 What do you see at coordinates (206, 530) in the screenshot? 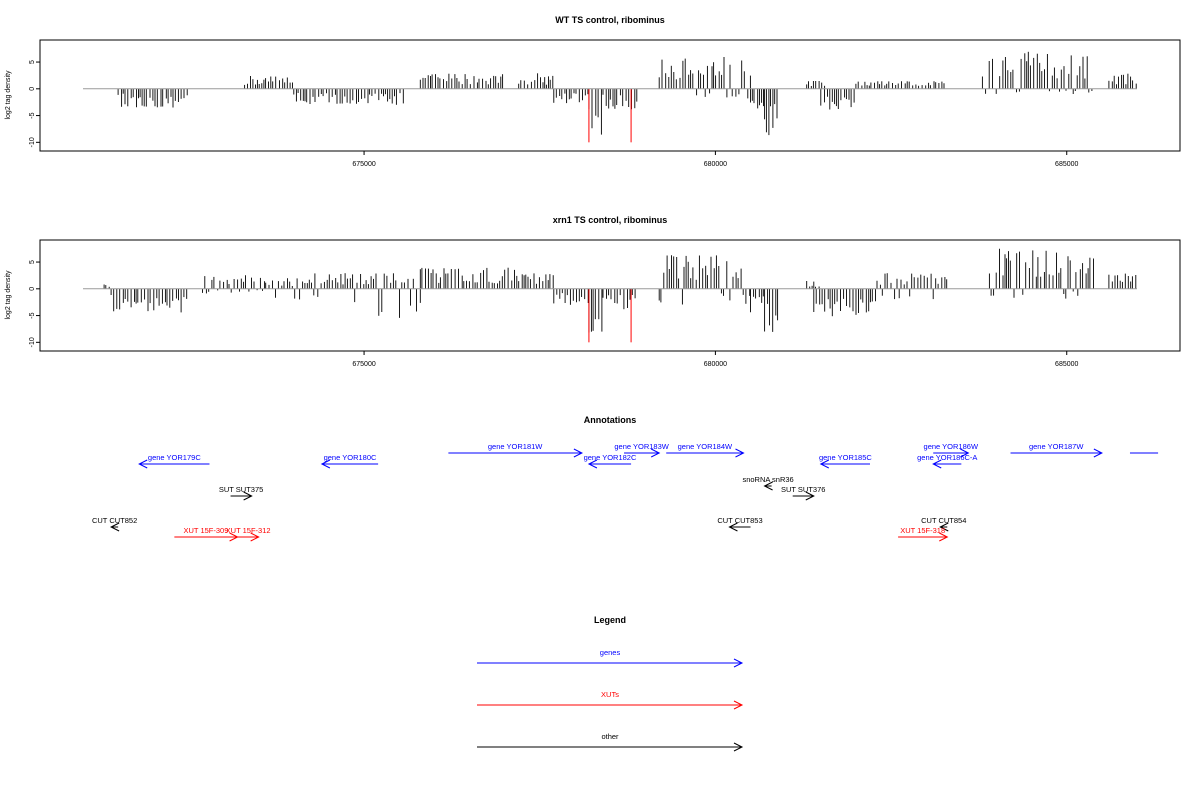
I see `feature-label: XUT 15F-309` at bounding box center [206, 530].